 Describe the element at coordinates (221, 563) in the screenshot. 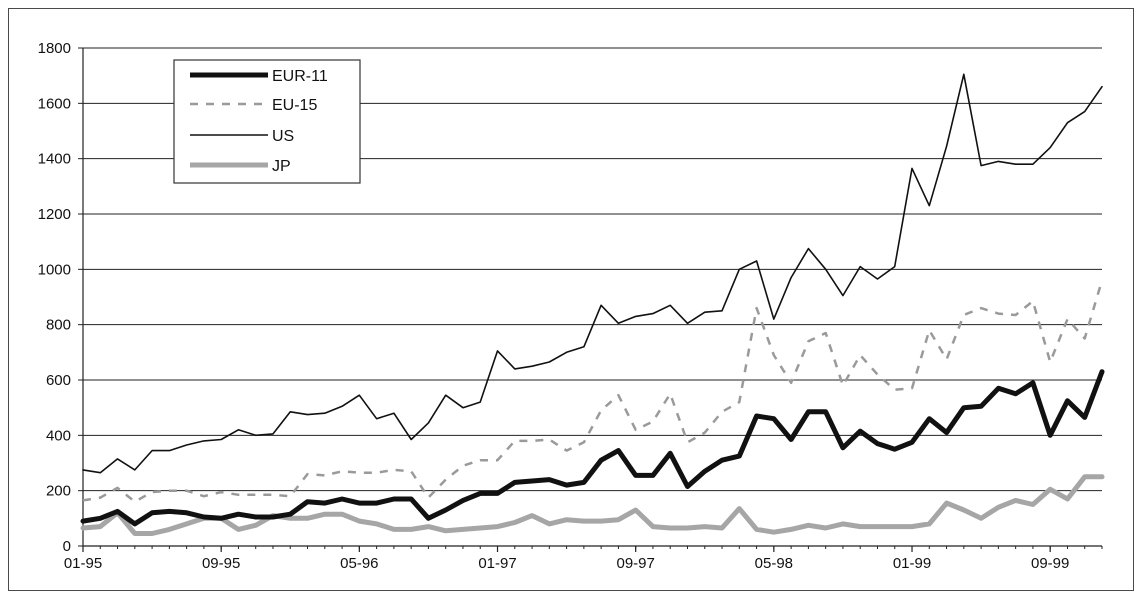

I see `x-tick-label: 09-95` at that location.